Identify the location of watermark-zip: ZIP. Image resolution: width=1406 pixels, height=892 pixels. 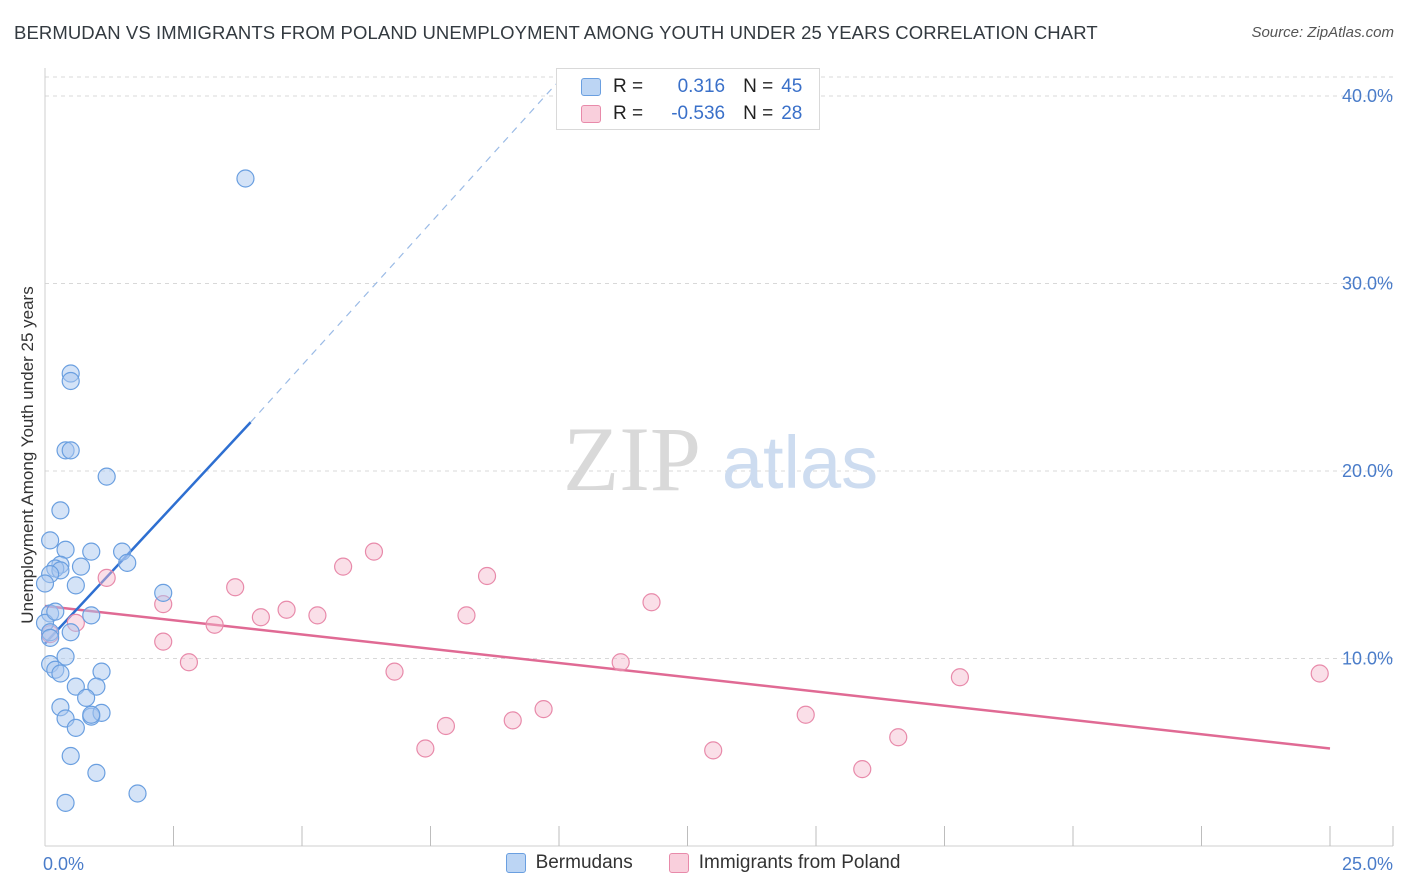
(632, 459).